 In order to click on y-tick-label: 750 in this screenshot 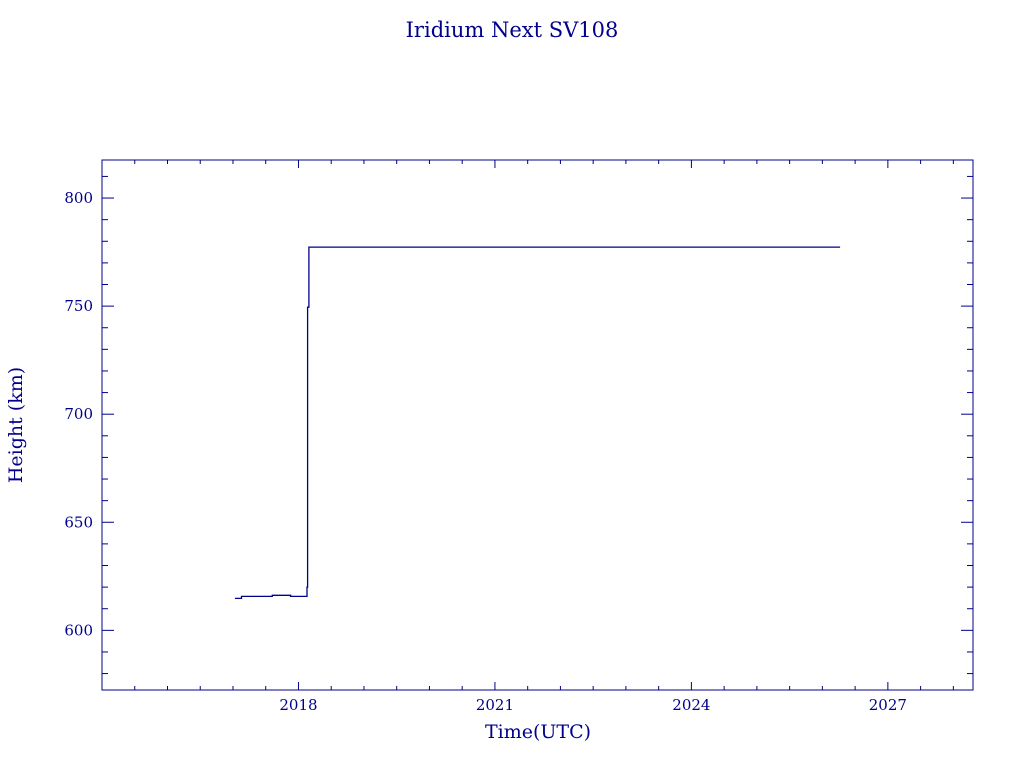, I will do `click(78, 306)`.